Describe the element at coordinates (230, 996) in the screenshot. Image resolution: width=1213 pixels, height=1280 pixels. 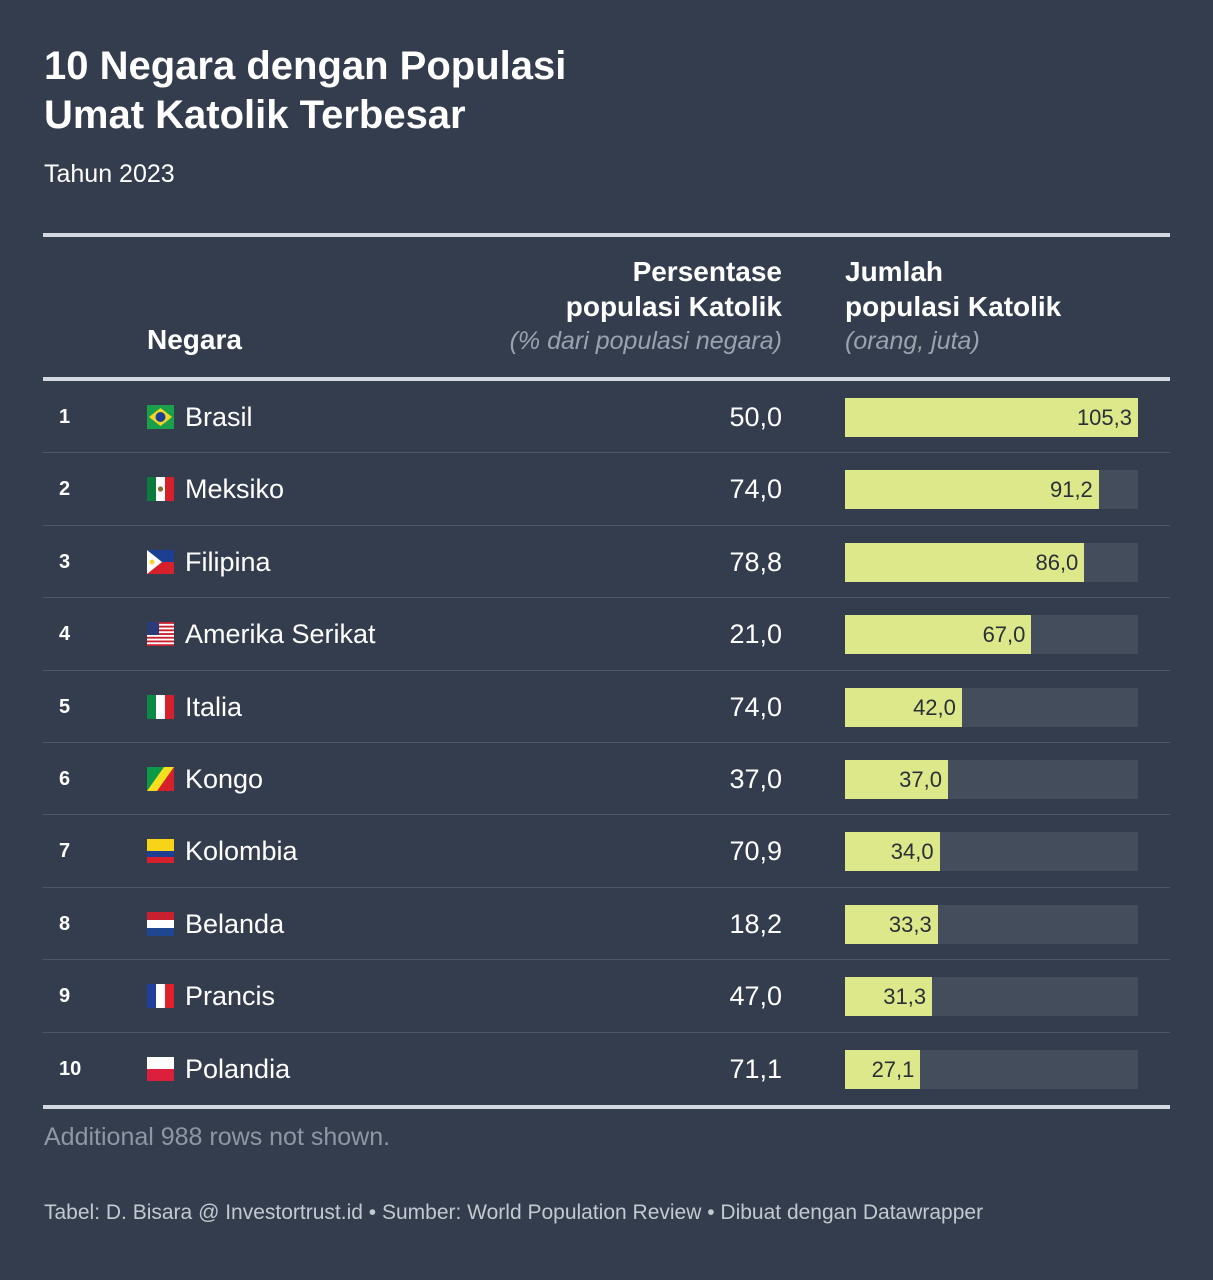
I see `row-country: Prancis` at that location.